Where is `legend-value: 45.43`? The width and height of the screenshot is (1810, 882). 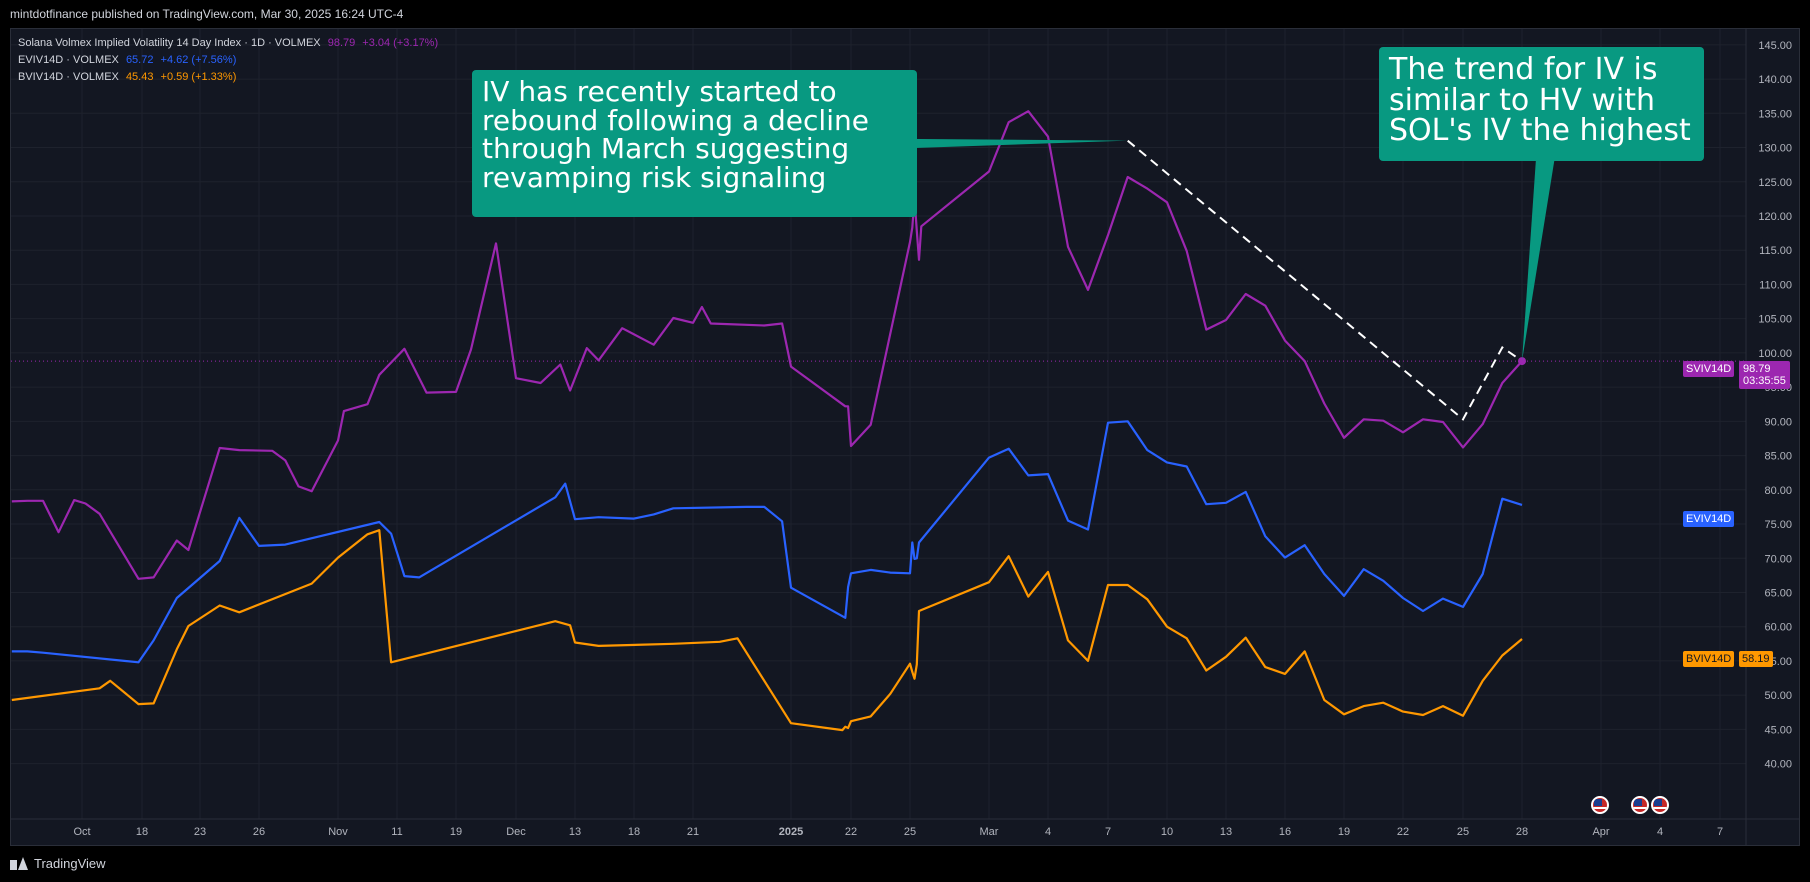
legend-value: 45.43 is located at coordinates (139, 77).